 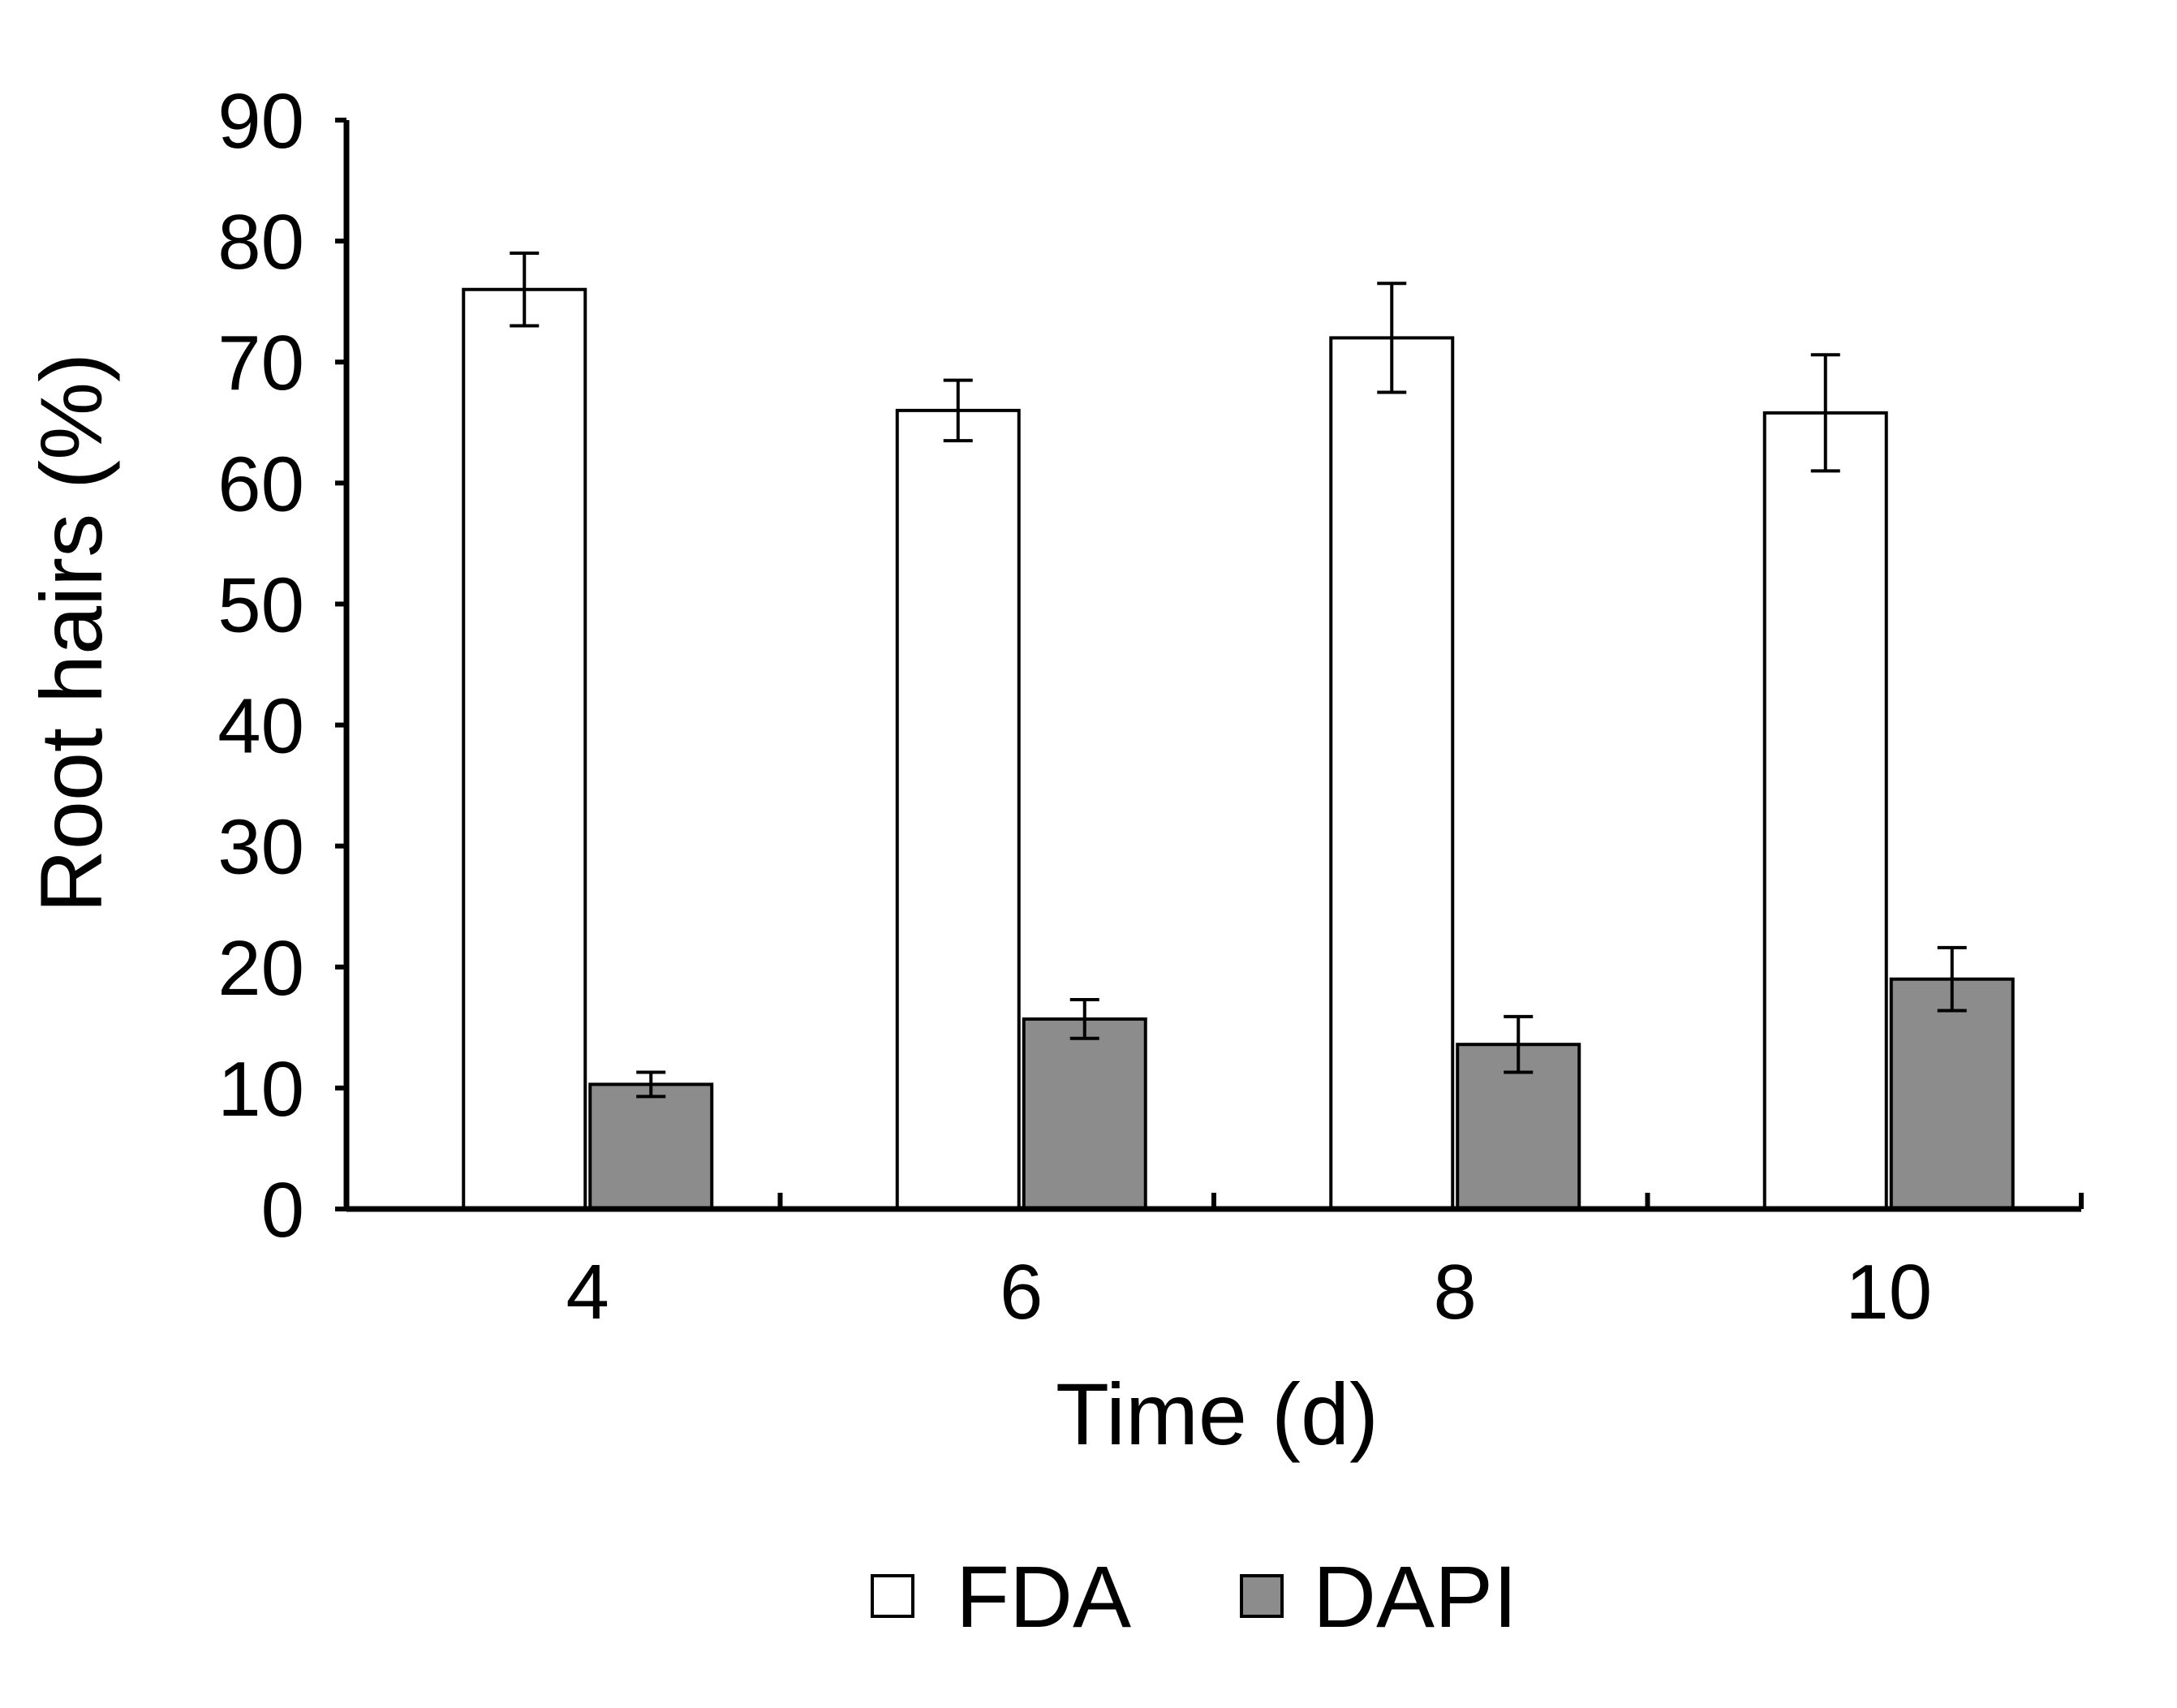 I want to click on y-tick-label: 80, so click(x=260, y=243).